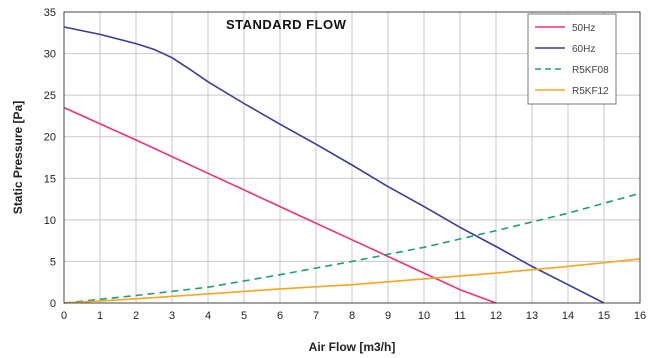 Image resolution: width=652 pixels, height=358 pixels. I want to click on series-line-r5kf12, so click(352, 281).